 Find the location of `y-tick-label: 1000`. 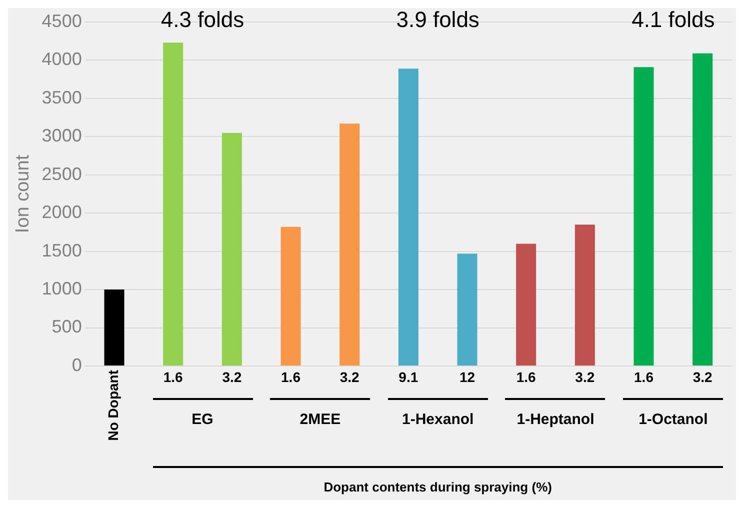

y-tick-label: 1000 is located at coordinates (62, 288).